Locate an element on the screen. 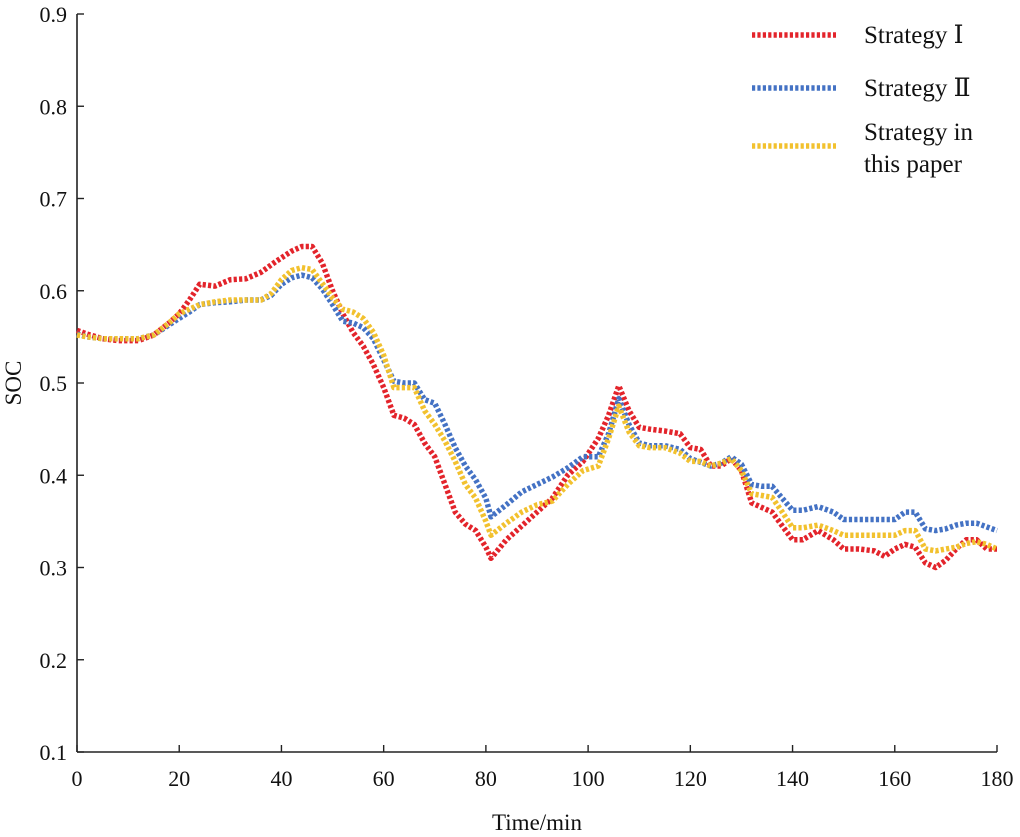 This screenshot has height=837, width=1020. y-tick-label: 0.7 is located at coordinates (54, 199).